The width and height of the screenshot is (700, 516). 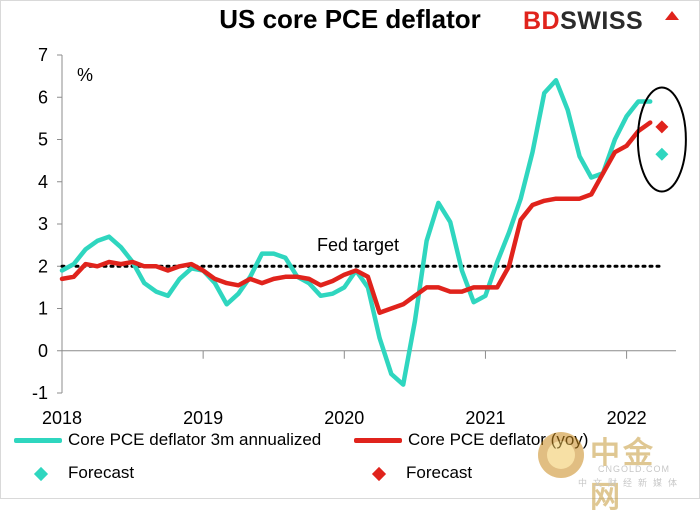 What do you see at coordinates (542, 21) in the screenshot?
I see `logo-bd-text: BD` at bounding box center [542, 21].